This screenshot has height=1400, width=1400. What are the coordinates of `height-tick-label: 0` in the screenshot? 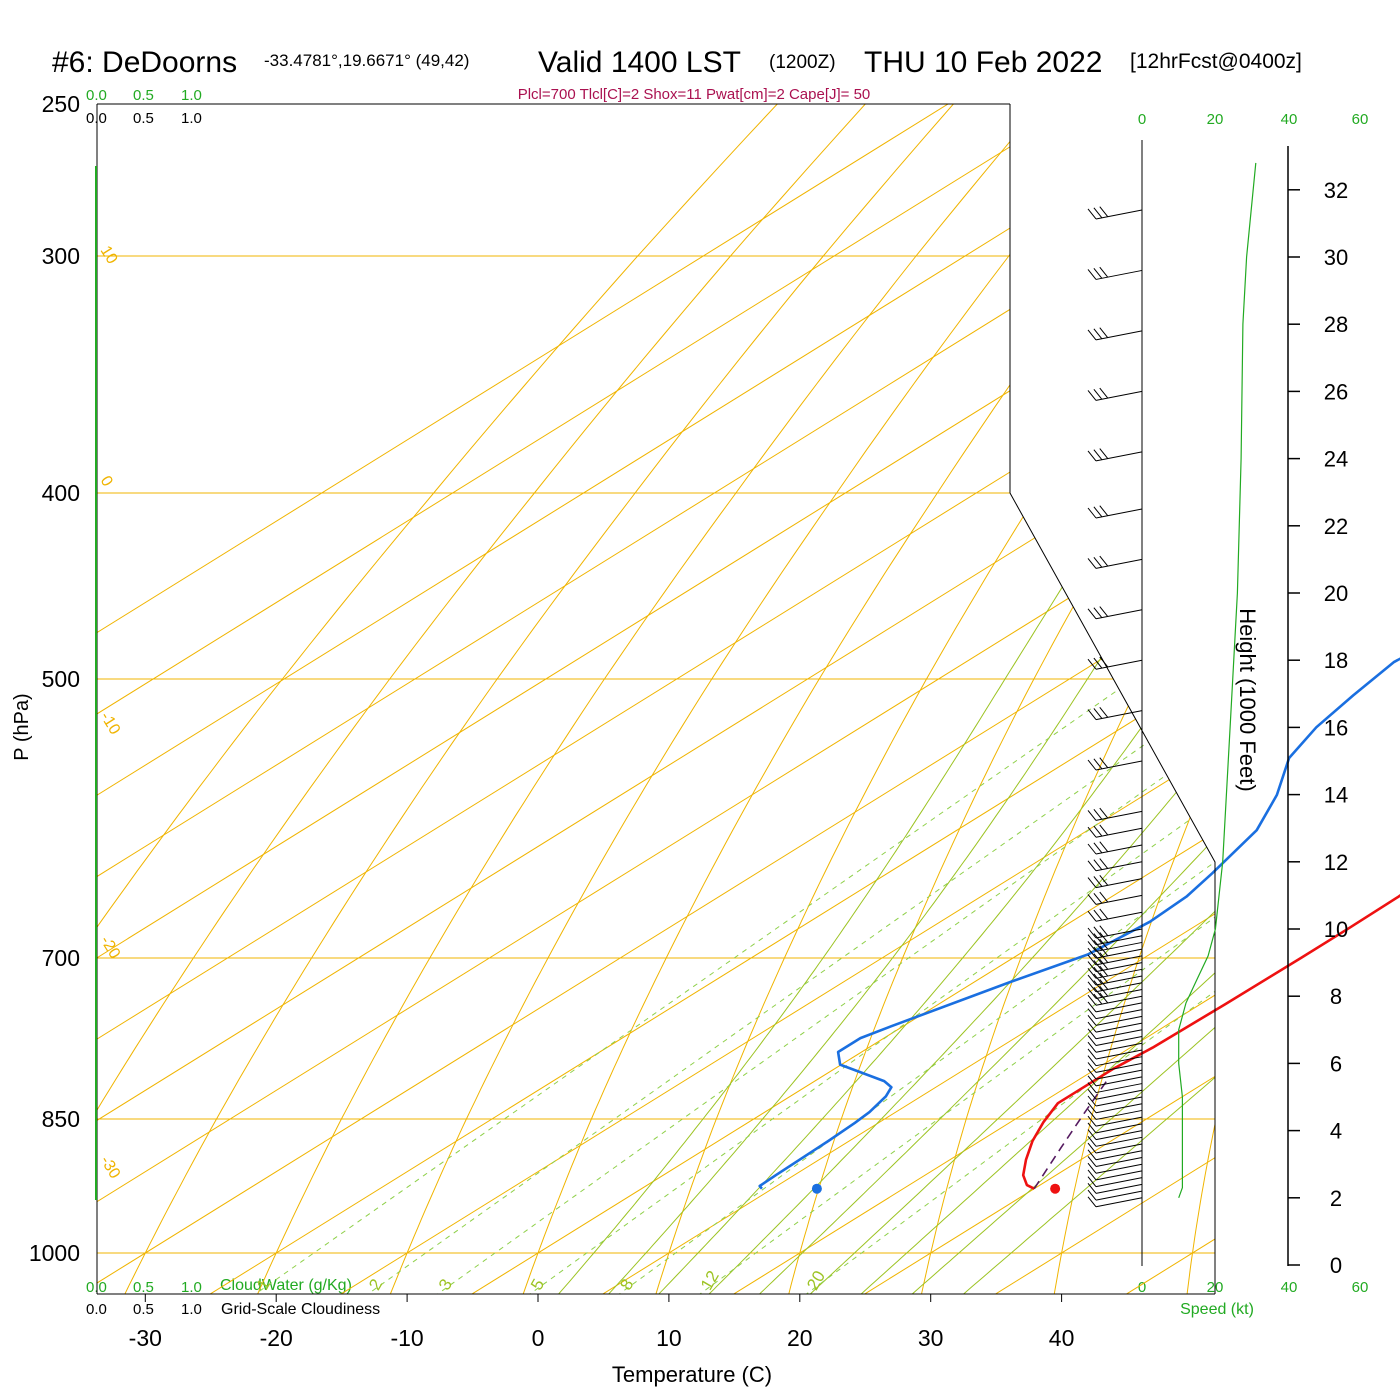 It's located at (1336, 1265).